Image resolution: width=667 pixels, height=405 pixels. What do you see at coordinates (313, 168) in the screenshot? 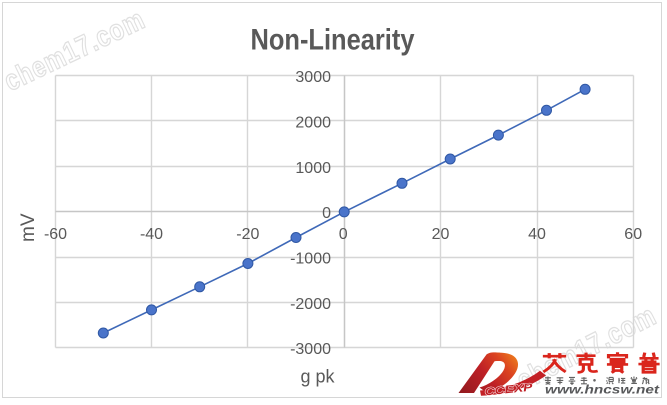
I see `svg-text: 1000` at bounding box center [313, 168].